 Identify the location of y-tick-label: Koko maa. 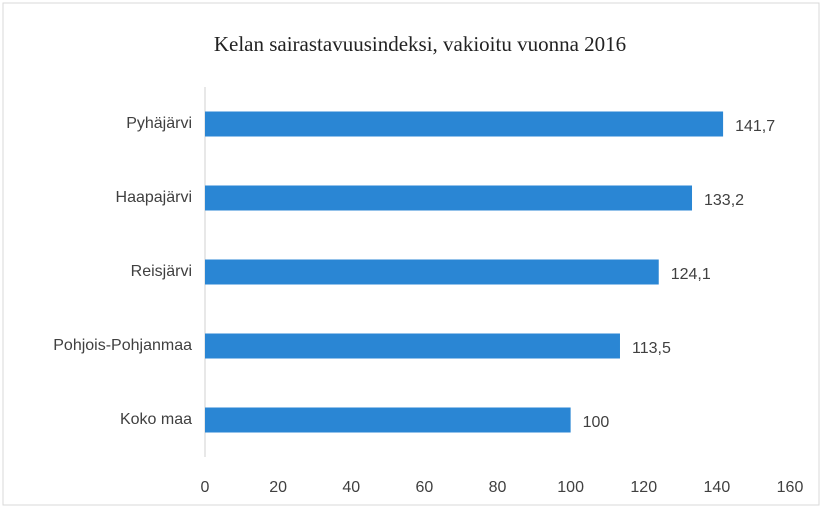
(156, 419).